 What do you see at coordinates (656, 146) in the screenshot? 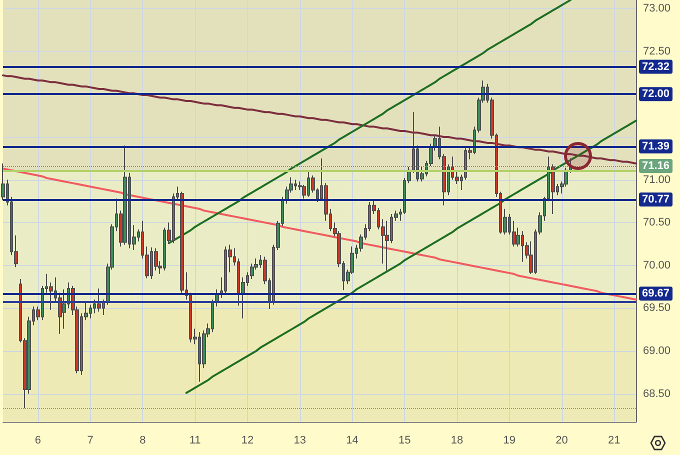
I see `ref-line-label: 71.39` at bounding box center [656, 146].